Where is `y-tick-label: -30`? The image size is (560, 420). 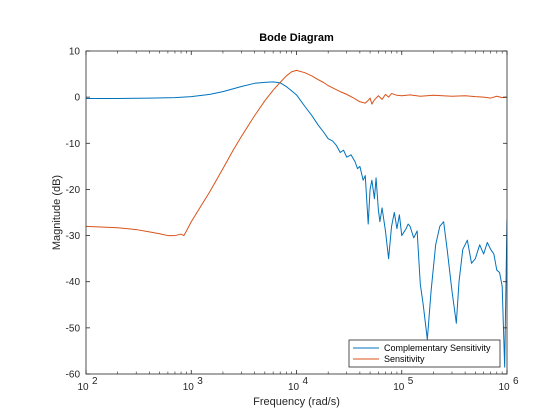
y-tick-label: -30 is located at coordinates (73, 236).